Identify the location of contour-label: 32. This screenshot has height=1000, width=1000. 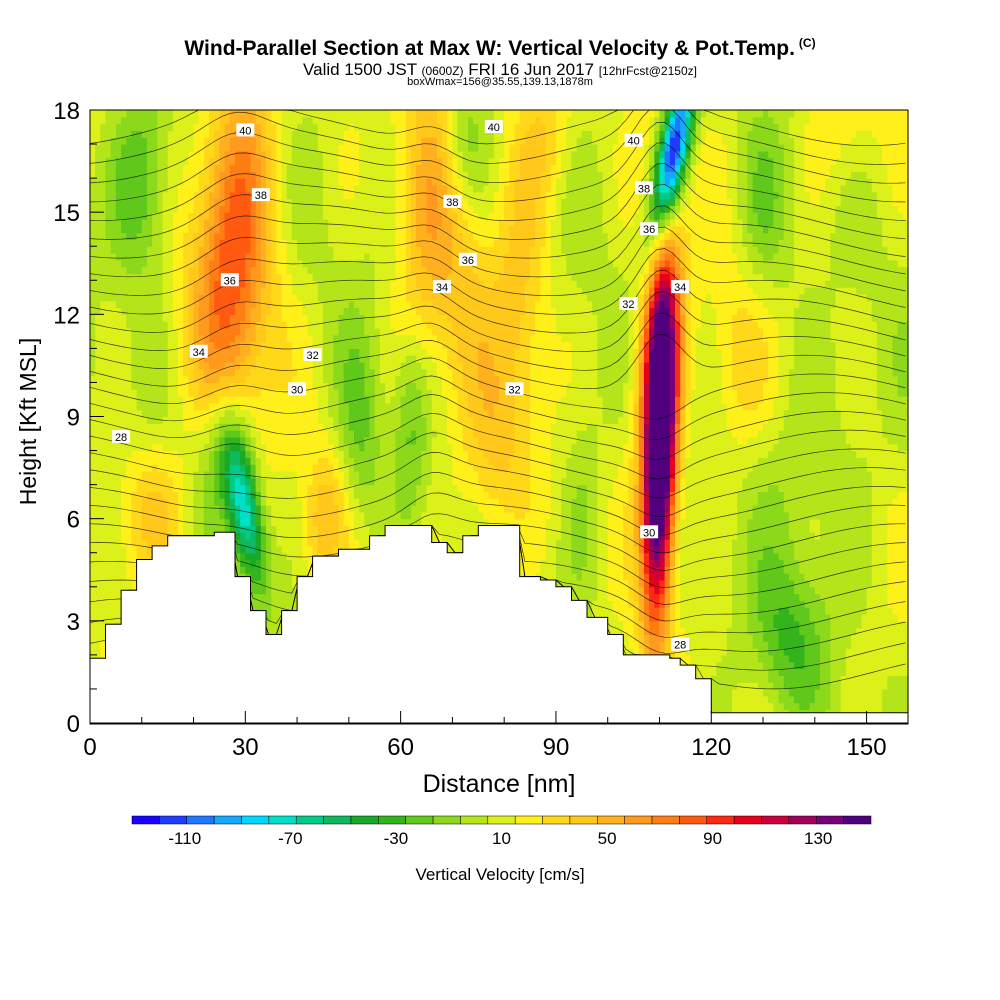
(514, 390).